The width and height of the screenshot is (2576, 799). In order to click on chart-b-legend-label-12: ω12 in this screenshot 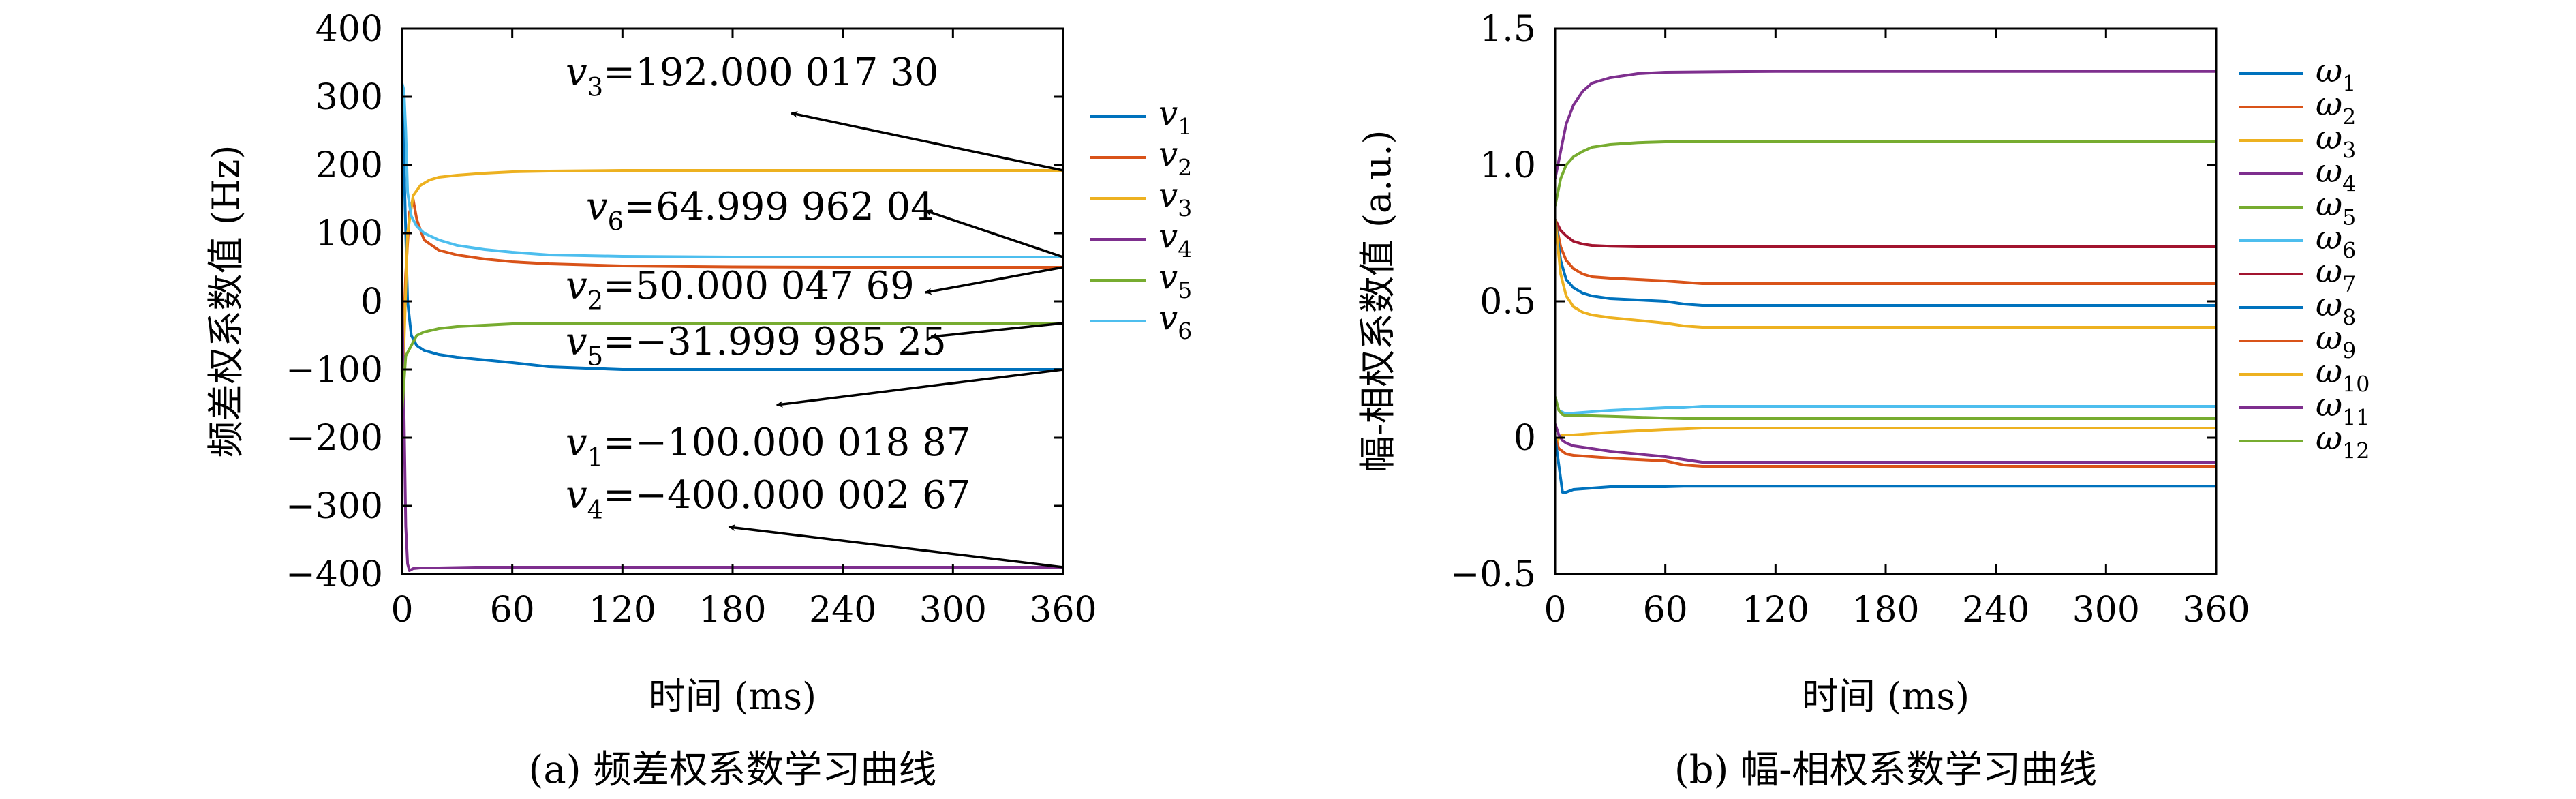, I will do `click(2343, 441)`.